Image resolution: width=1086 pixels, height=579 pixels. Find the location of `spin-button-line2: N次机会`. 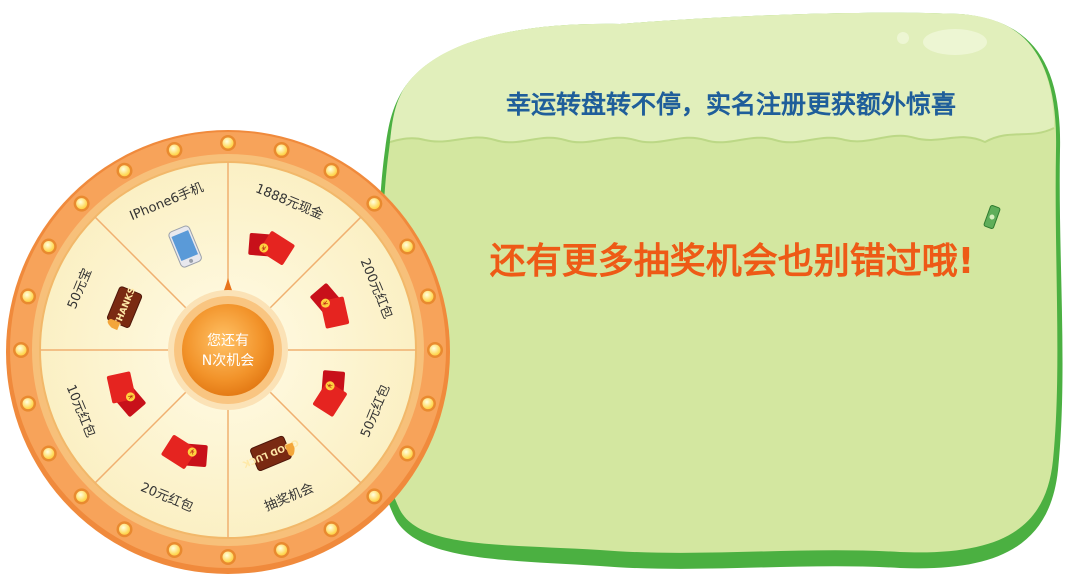

spin-button-line2: N次机会 is located at coordinates (228, 361).